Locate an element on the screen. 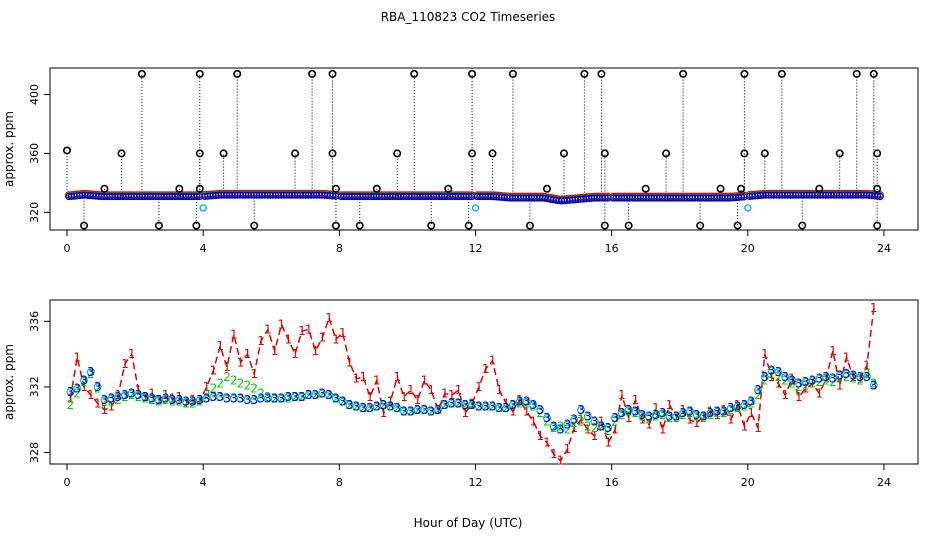  bottom-y-tick-label: 332 is located at coordinates (34, 386).